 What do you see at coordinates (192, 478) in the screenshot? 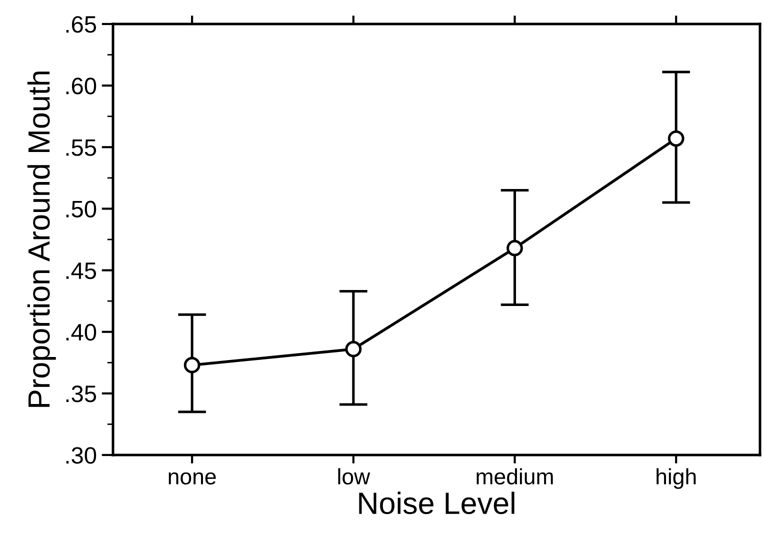
I see `x-tick-label: none` at bounding box center [192, 478].